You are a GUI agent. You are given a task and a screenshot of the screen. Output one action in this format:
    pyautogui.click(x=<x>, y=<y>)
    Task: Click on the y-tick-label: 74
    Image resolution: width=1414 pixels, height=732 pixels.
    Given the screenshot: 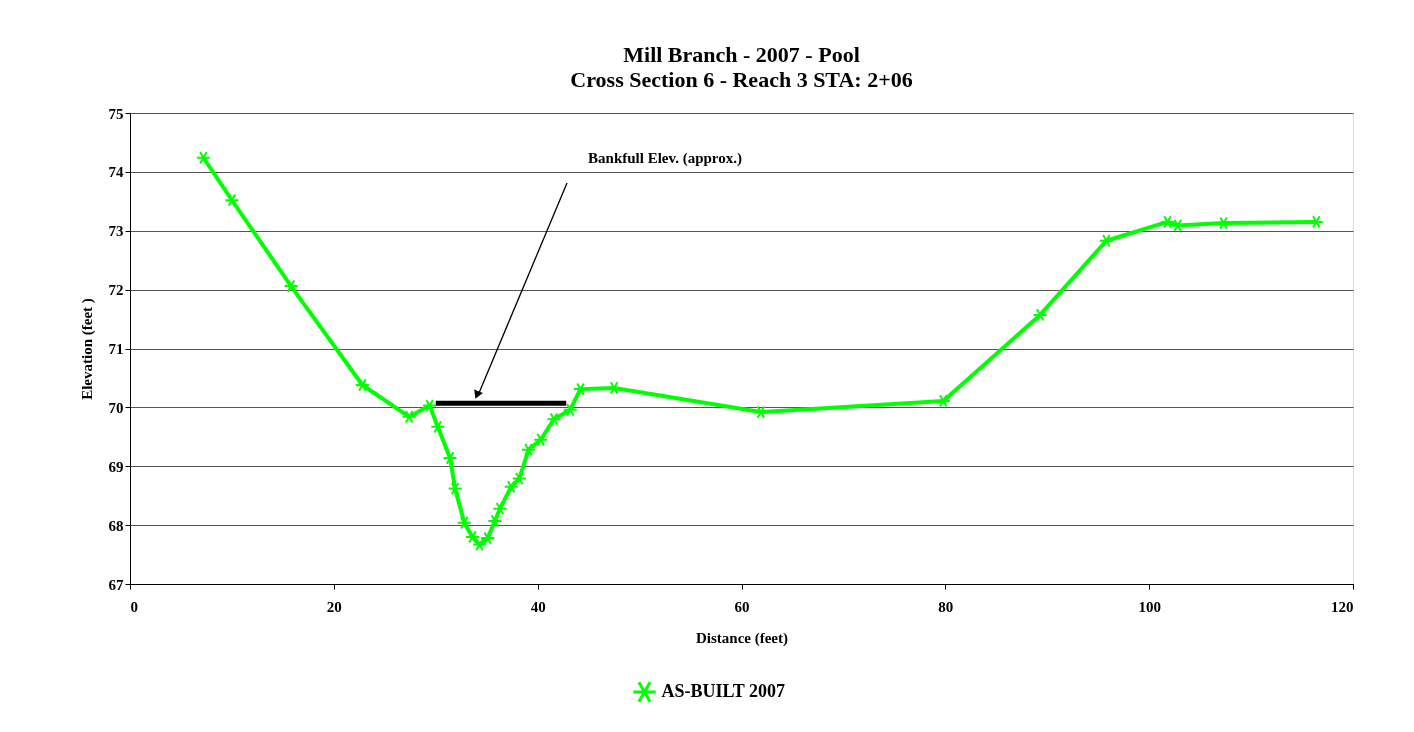 What is the action you would take?
    pyautogui.click(x=116, y=172)
    